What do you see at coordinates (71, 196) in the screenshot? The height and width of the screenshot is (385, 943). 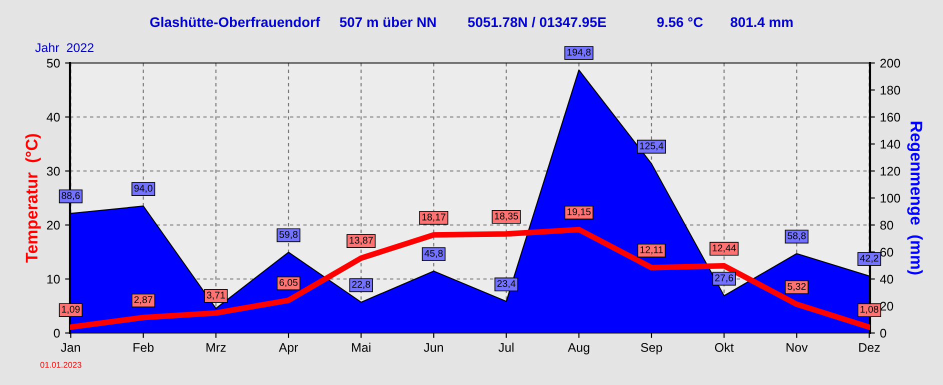 I see `data-label: 88,6` at bounding box center [71, 196].